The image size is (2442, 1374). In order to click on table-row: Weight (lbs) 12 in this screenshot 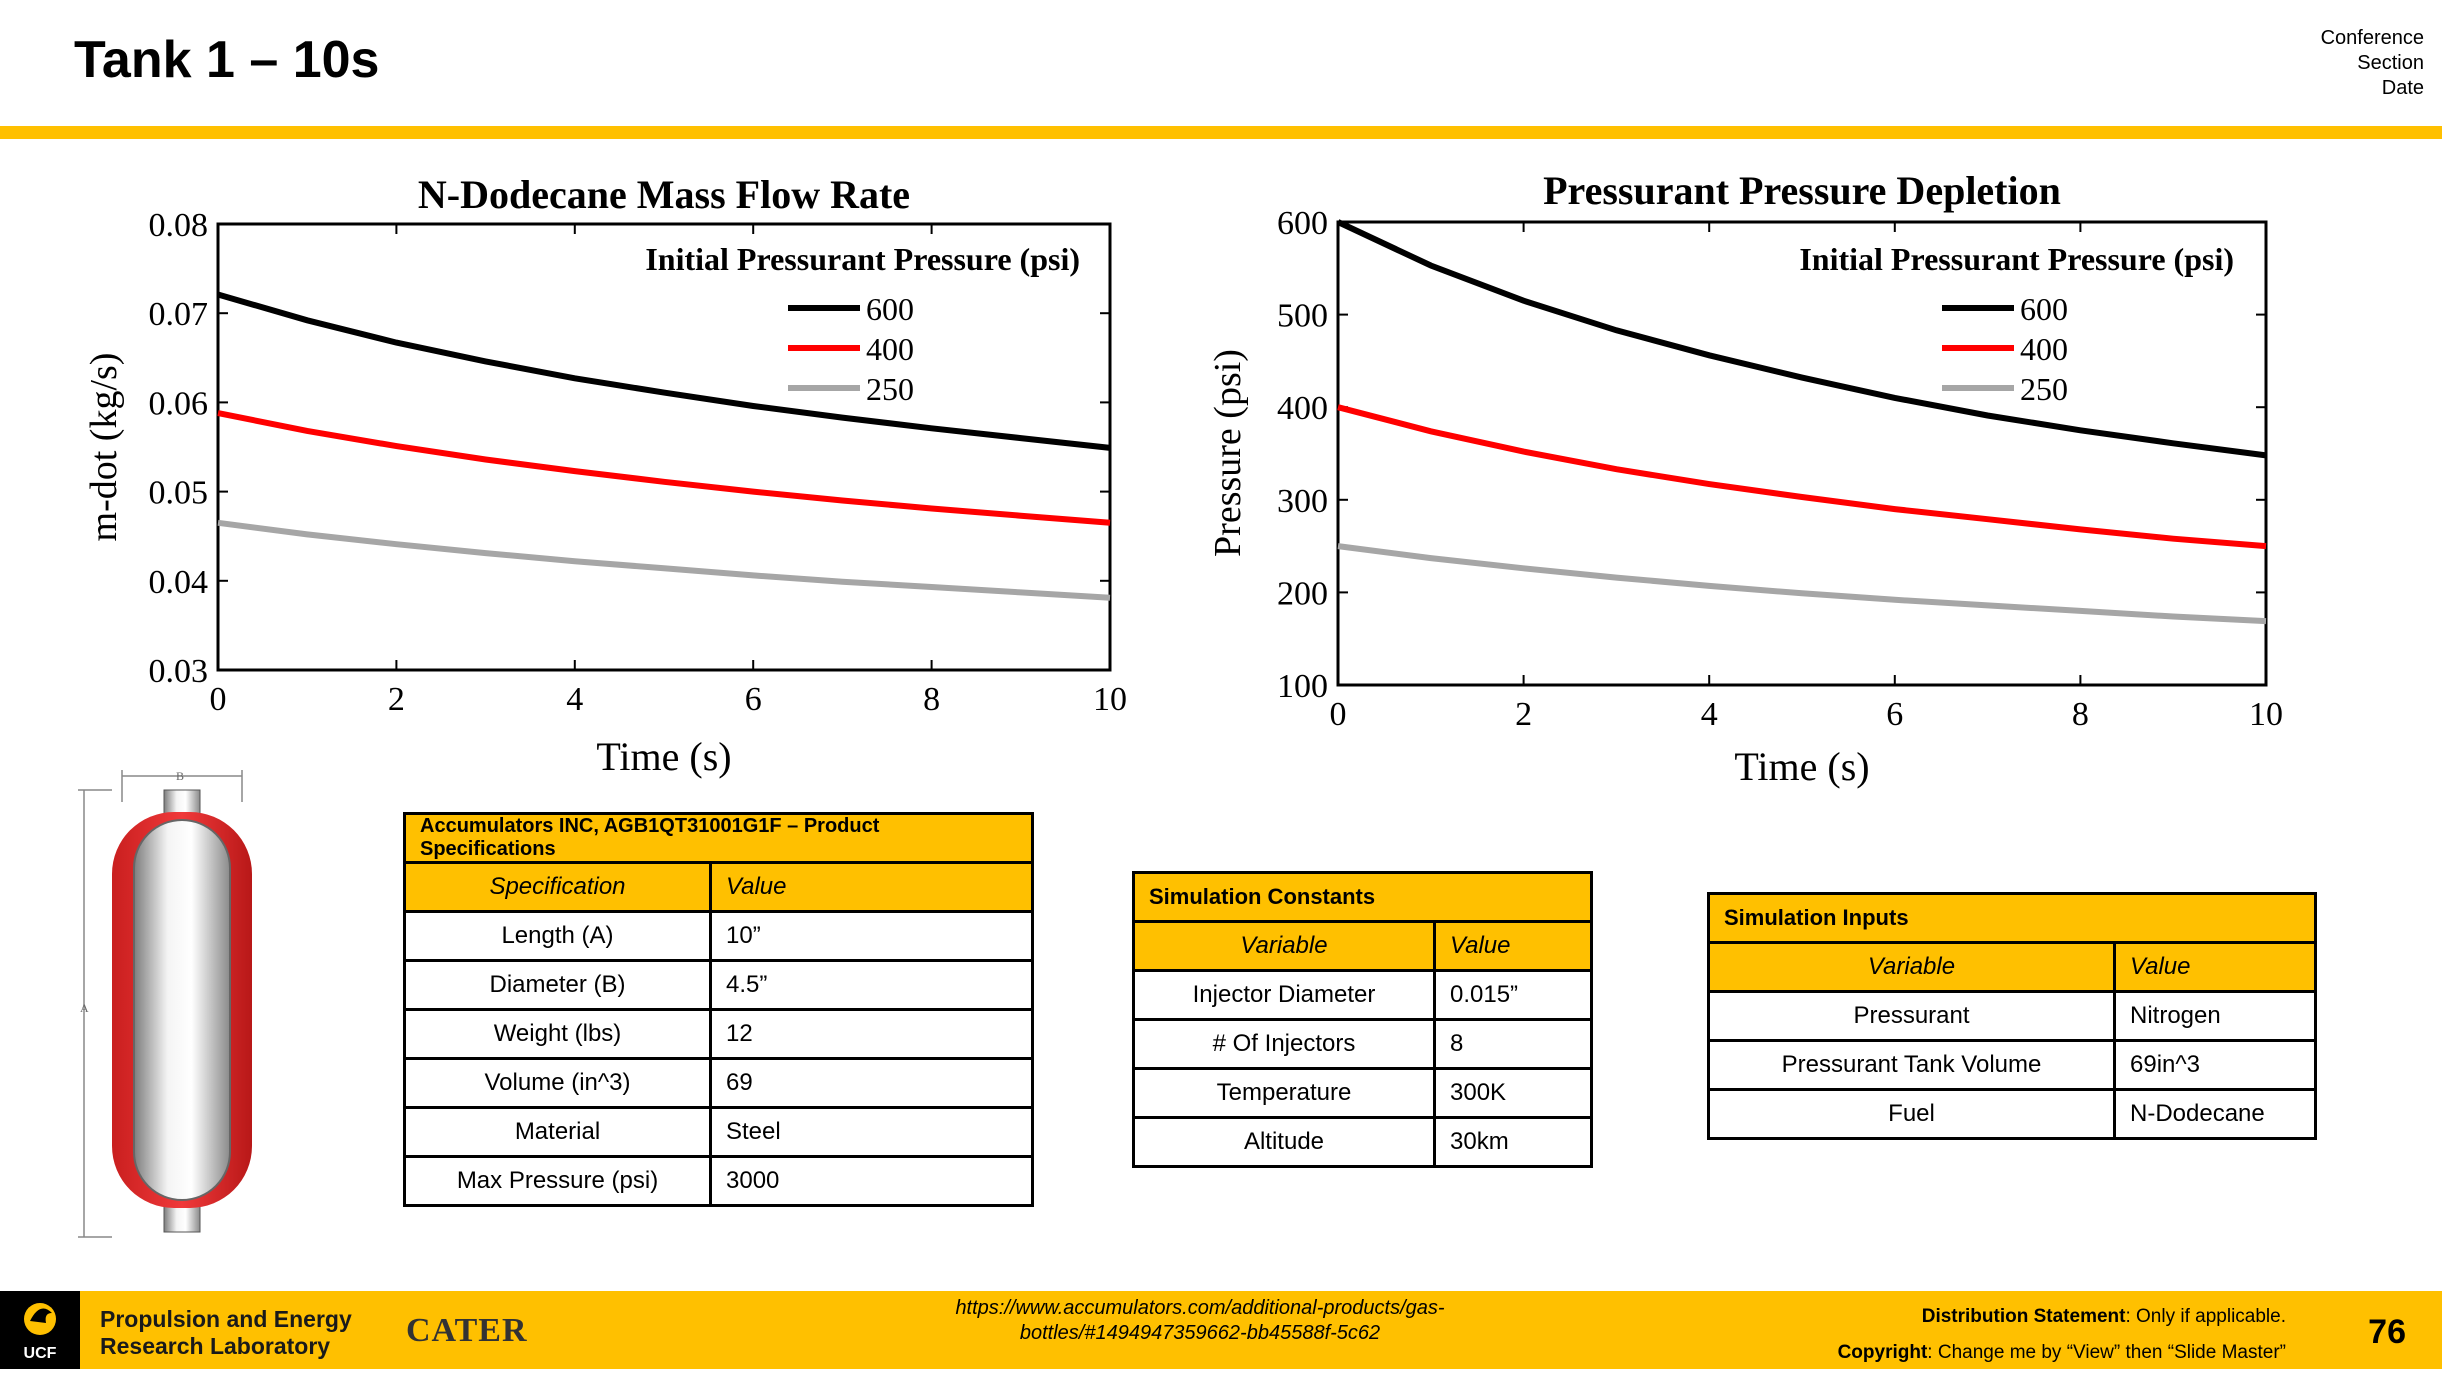, I will do `click(718, 1034)`.